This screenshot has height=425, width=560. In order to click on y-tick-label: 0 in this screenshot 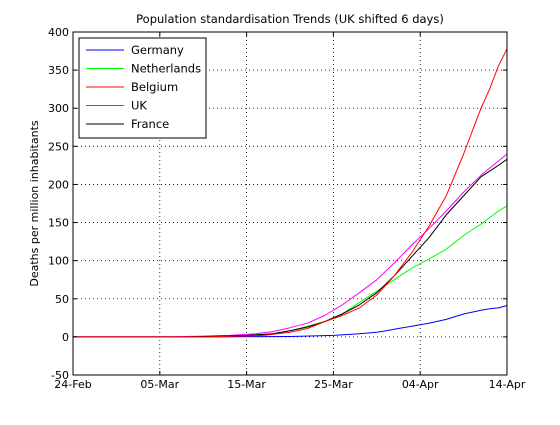, I will do `click(65, 337)`.